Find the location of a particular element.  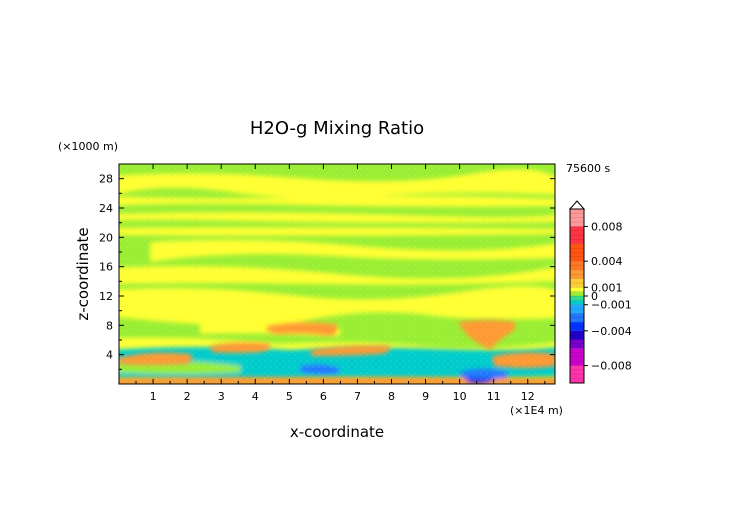

colorbar-tick-label: −0.004 is located at coordinates (611, 331).